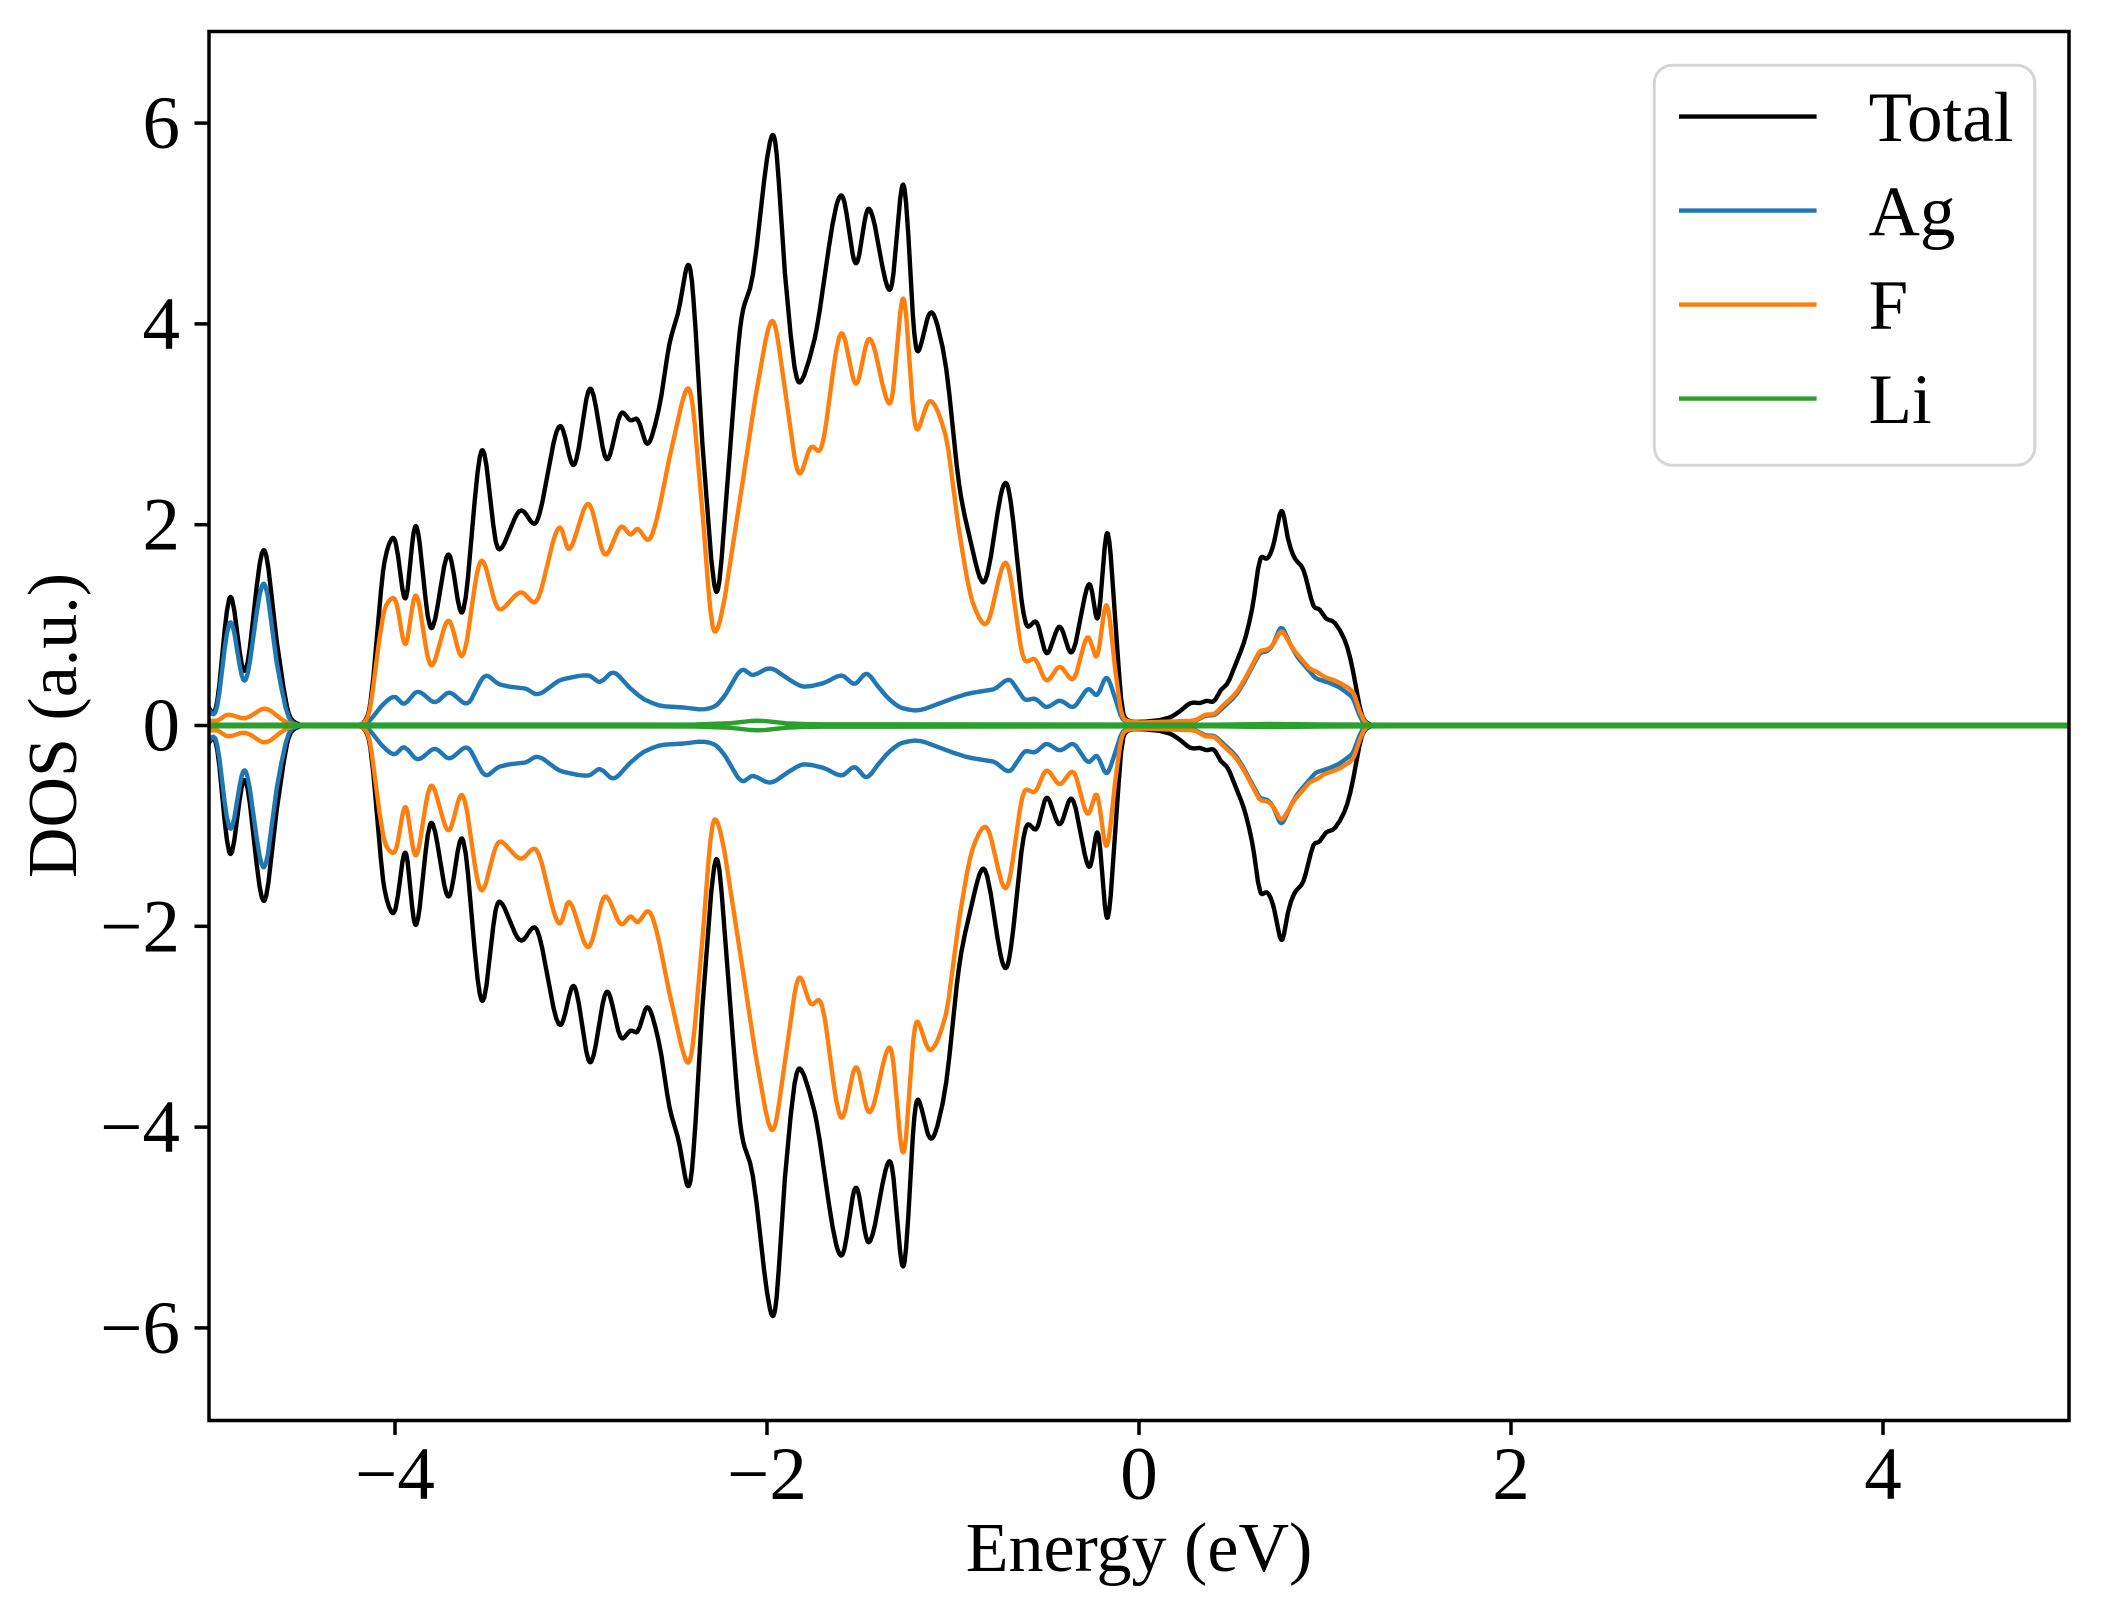 The height and width of the screenshot is (1617, 2101). I want to click on svg-text: 6, so click(162, 123).